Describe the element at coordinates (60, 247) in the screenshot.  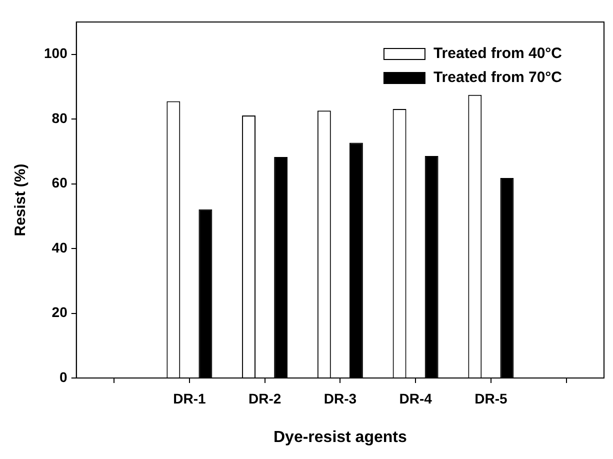
I see `y-tick-label: 40` at that location.